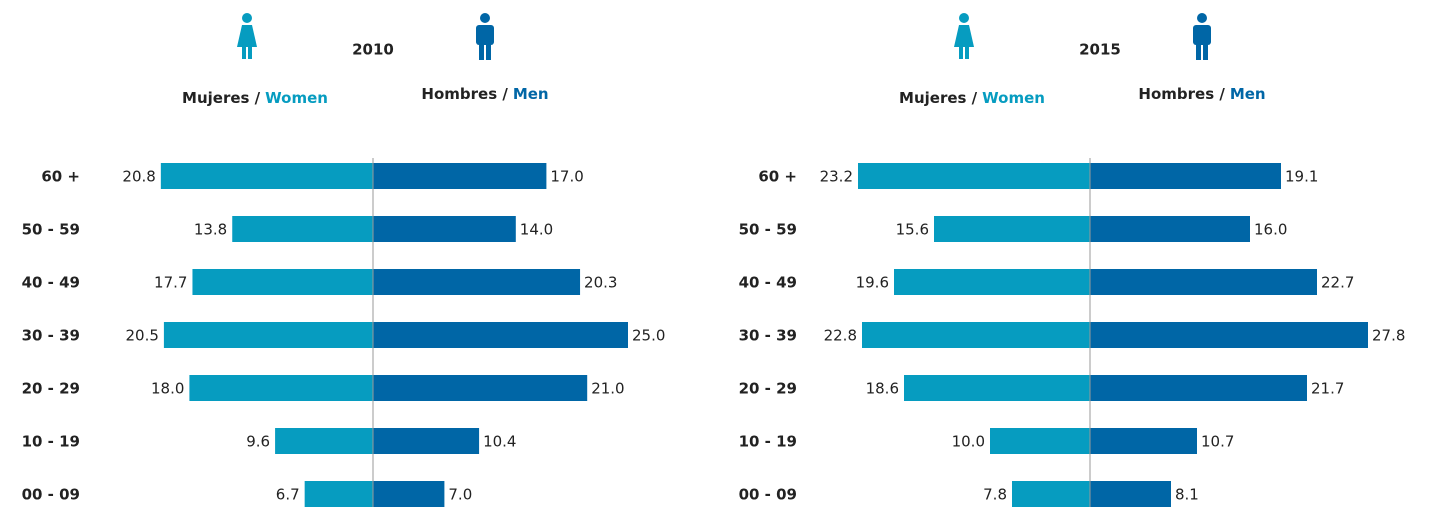  Describe the element at coordinates (1327, 389) in the screenshot. I see `value-label: 21.7` at that location.